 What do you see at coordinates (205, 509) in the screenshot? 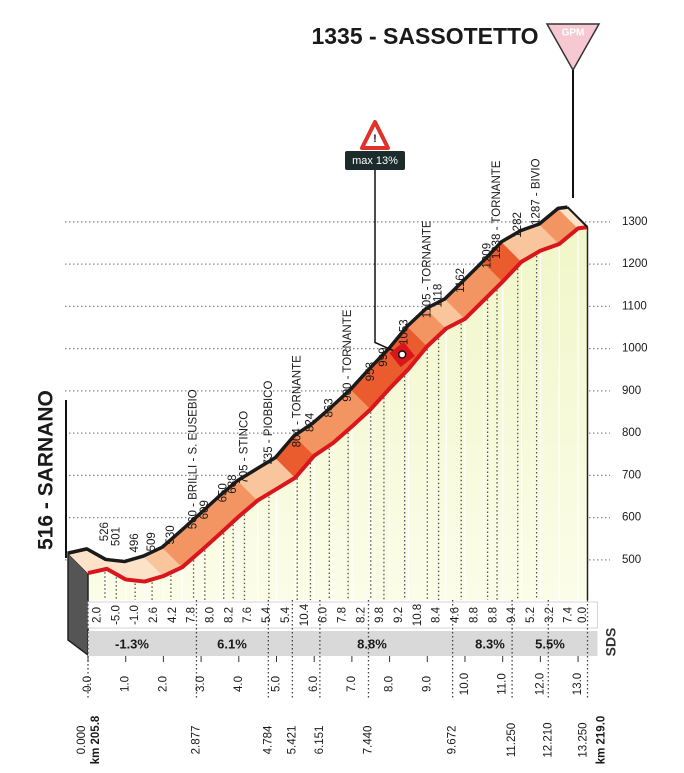
I see `point-label: 609` at bounding box center [205, 509].